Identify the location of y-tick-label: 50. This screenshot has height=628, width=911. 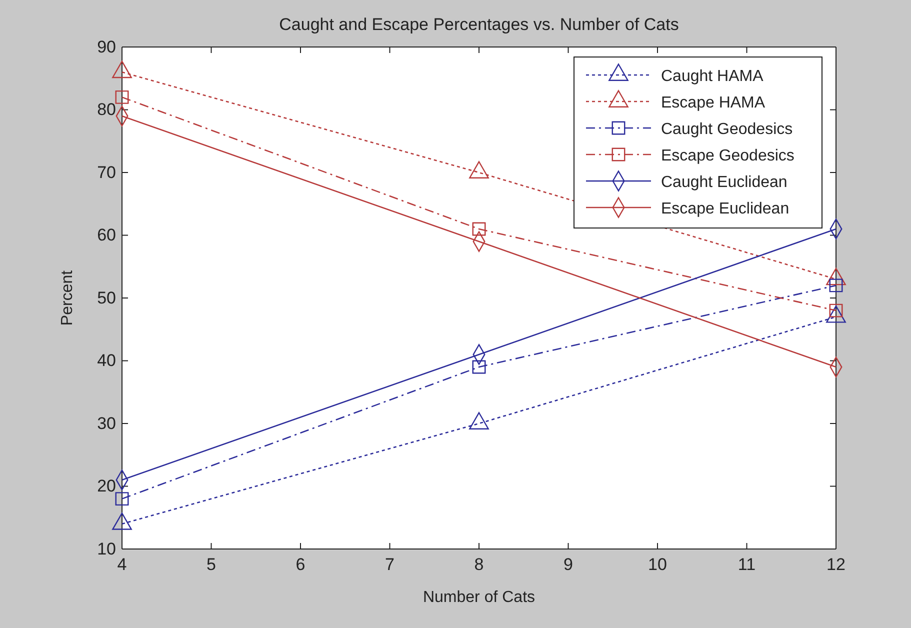
(106, 298).